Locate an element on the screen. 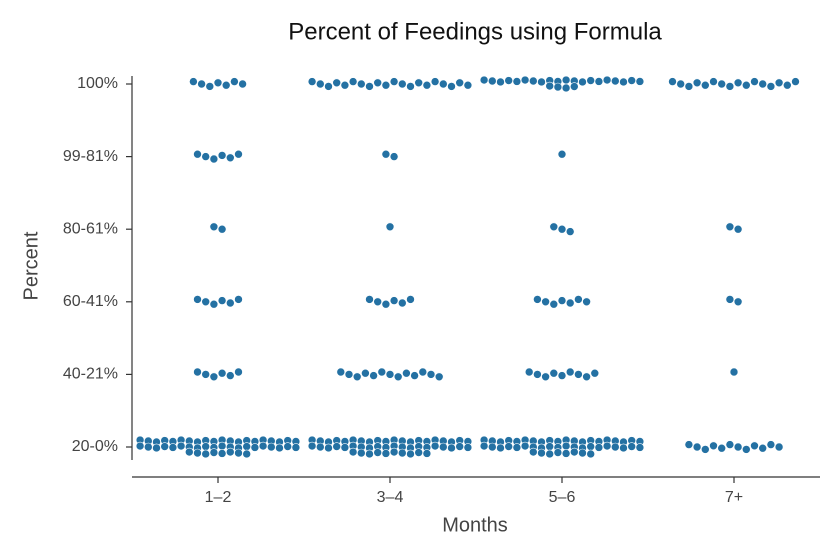 The width and height of the screenshot is (840, 560). y-tick-label: 100% is located at coordinates (97, 83).